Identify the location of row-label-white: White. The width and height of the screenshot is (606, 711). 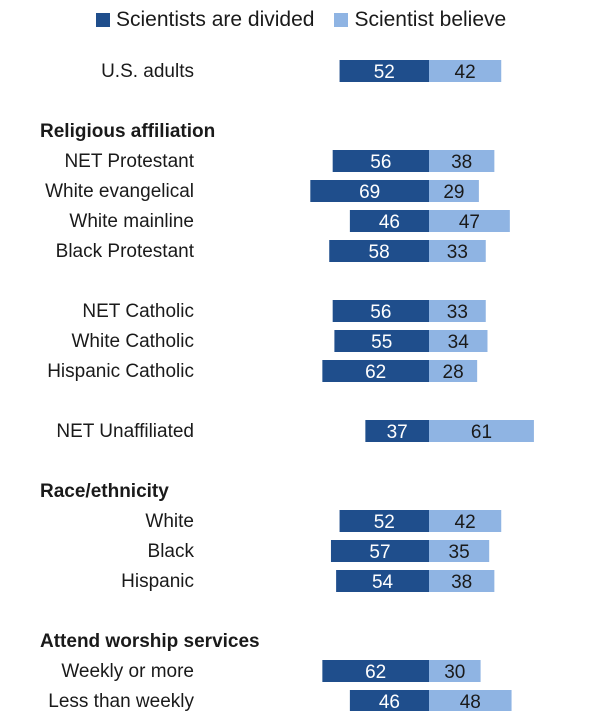
(169, 521).